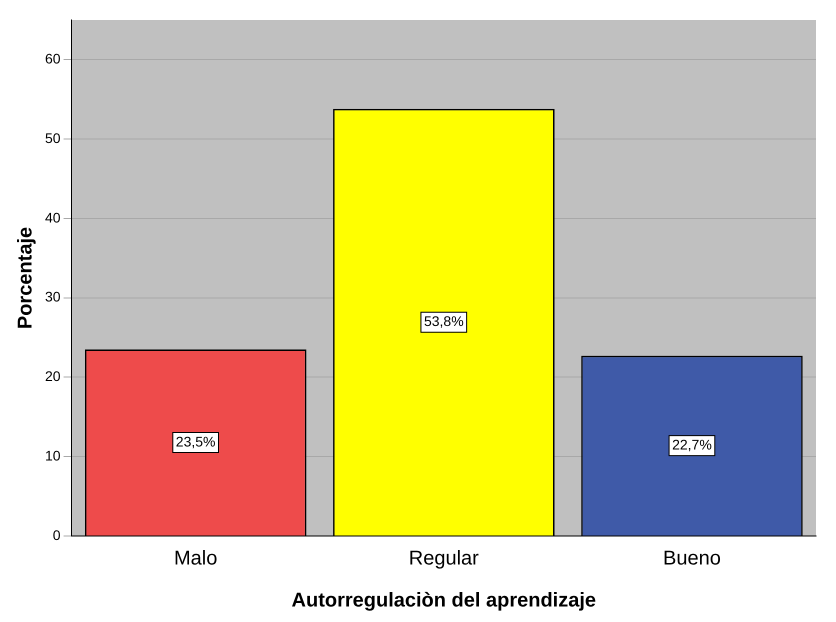 Image resolution: width=836 pixels, height=622 pixels. What do you see at coordinates (444, 559) in the screenshot?
I see `x-tick-label: Regular` at bounding box center [444, 559].